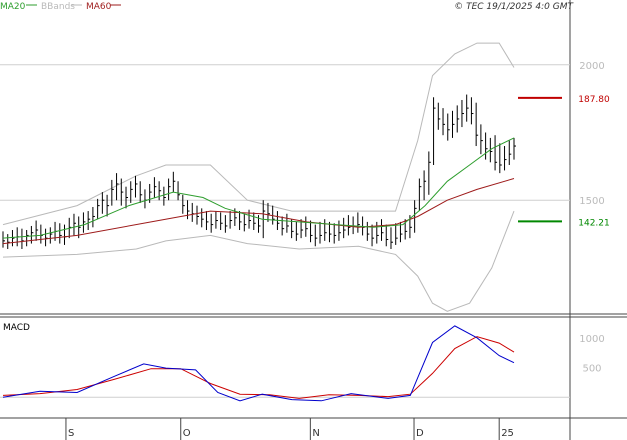  I want to click on copyright-text: © TEC 19/1/2025 4:0 GMT, so click(514, 7).